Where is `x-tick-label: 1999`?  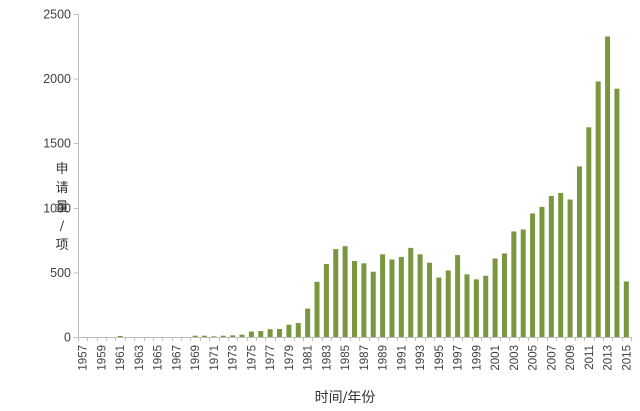 x-tick-label: 1999 is located at coordinates (477, 358).